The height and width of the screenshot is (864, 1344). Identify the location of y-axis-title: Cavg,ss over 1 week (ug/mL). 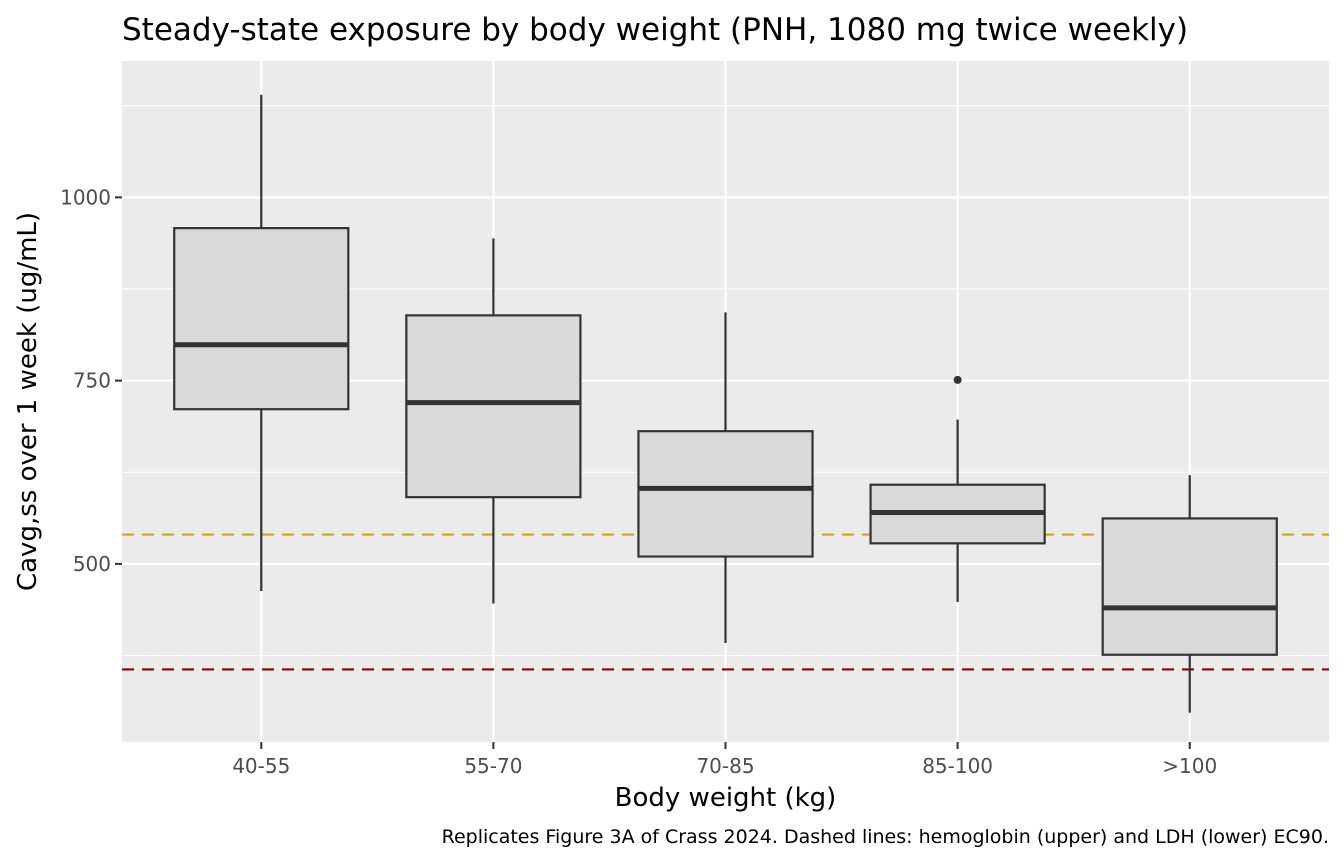
(28, 401).